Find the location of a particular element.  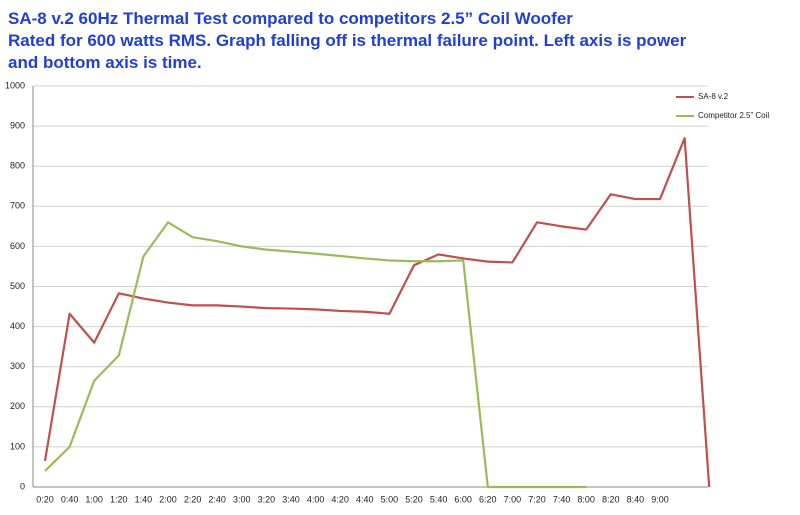

y-tick-label: 900 is located at coordinates (17, 125).